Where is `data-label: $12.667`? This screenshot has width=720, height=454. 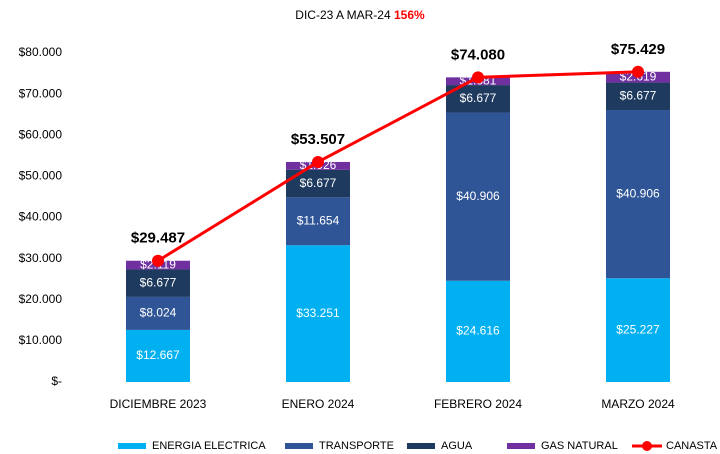
data-label: $12.667 is located at coordinates (158, 355).